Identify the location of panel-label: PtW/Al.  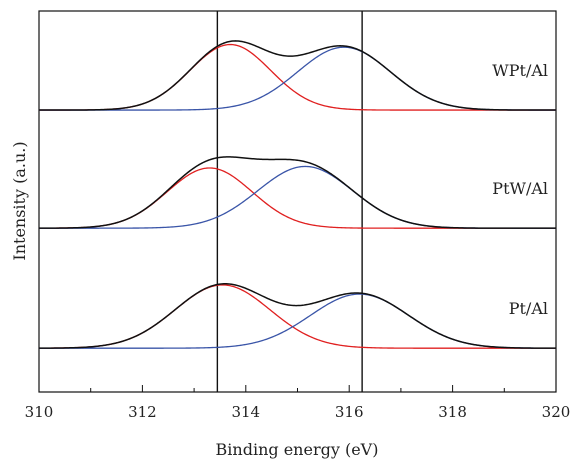
(520, 188).